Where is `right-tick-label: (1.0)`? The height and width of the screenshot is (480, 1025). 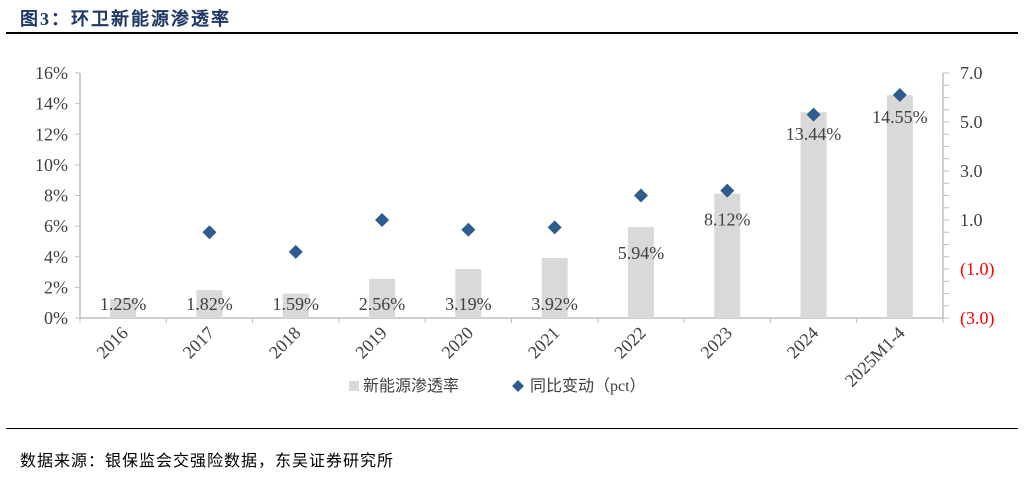 right-tick-label: (1.0) is located at coordinates (977, 269).